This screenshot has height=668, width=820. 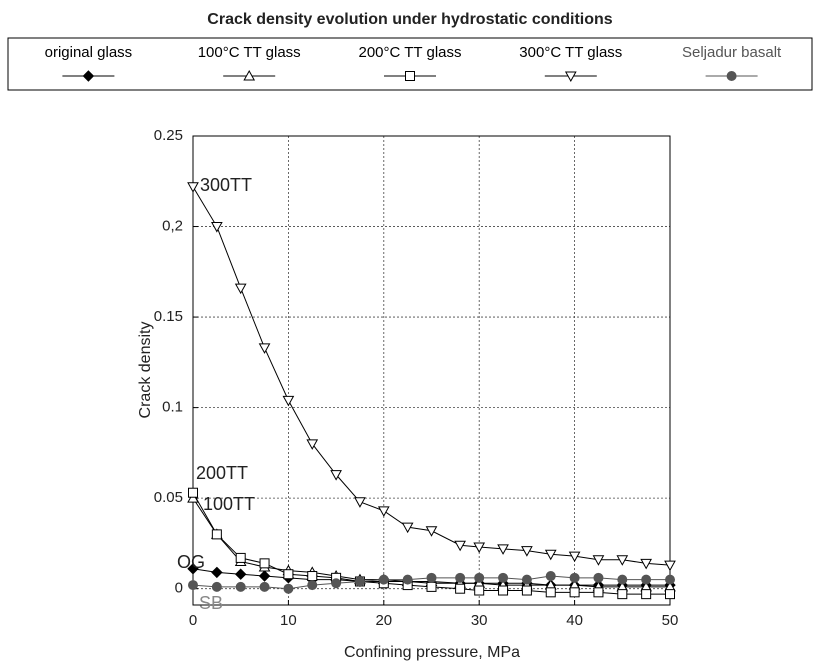 I want to click on x-tick-label: 10, so click(x=288, y=620).